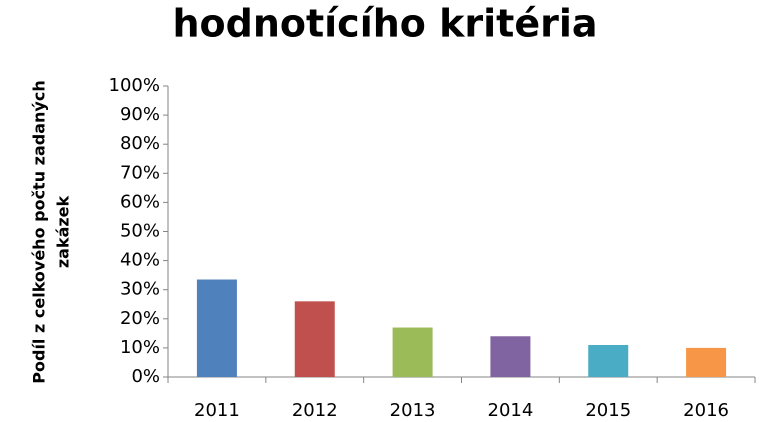 This screenshot has width=760, height=422. What do you see at coordinates (706, 410) in the screenshot?
I see `x-tick-label: 2016` at bounding box center [706, 410].